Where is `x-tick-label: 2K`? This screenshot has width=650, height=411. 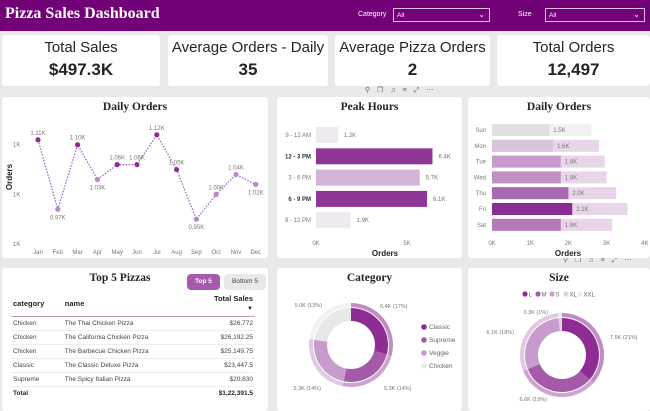 x-tick-label: 2K is located at coordinates (568, 244).